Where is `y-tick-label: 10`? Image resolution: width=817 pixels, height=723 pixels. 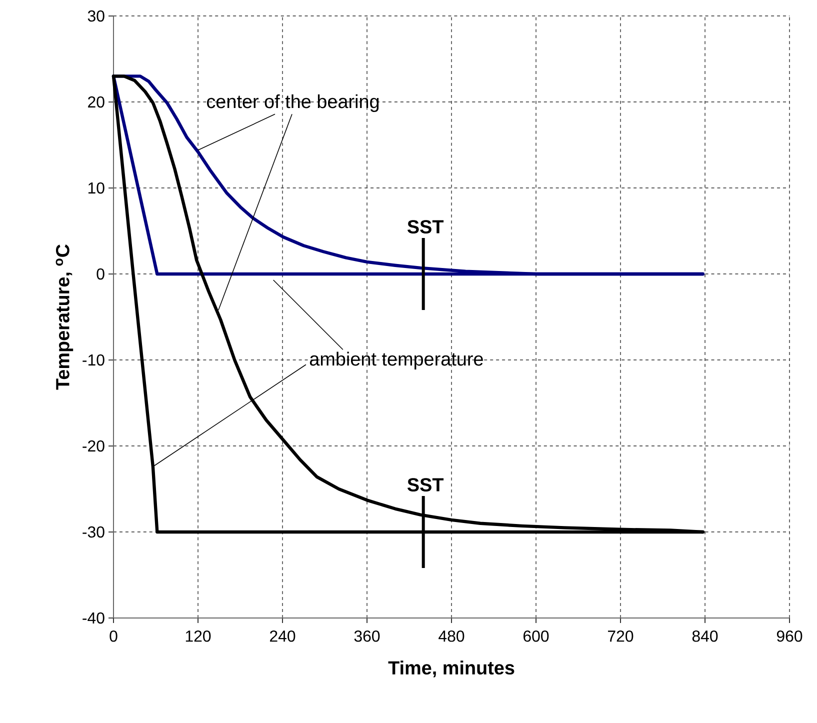 y-tick-label: 10 is located at coordinates (96, 188).